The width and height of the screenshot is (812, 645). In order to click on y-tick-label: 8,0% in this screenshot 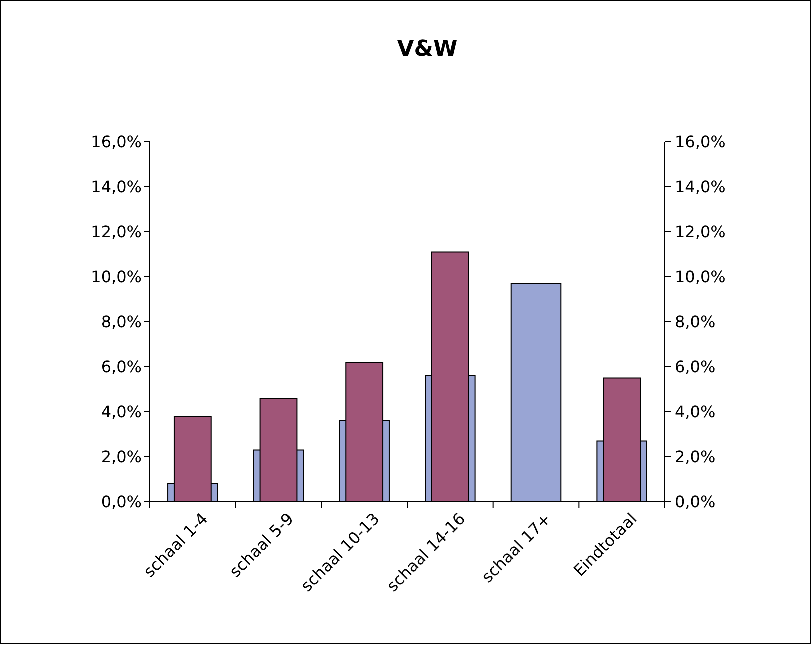, I will do `click(121, 322)`.